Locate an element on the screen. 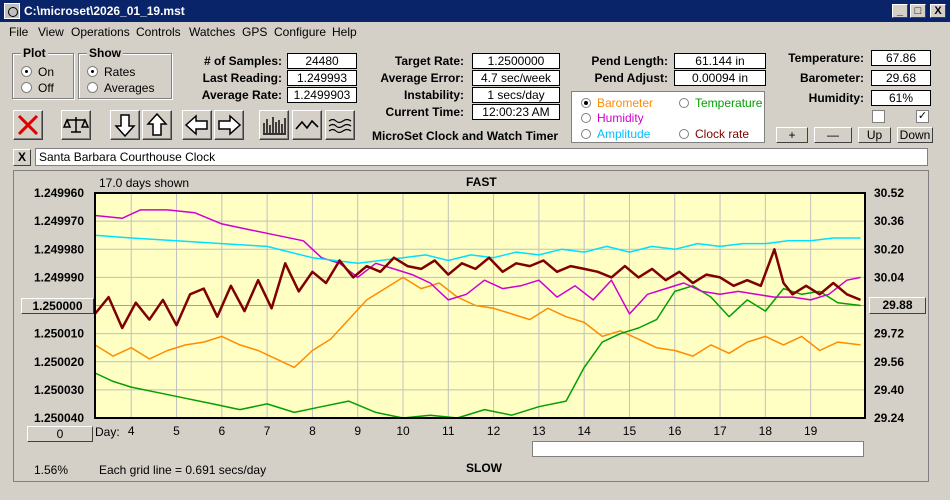  minimize-button: _ is located at coordinates (900, 11).